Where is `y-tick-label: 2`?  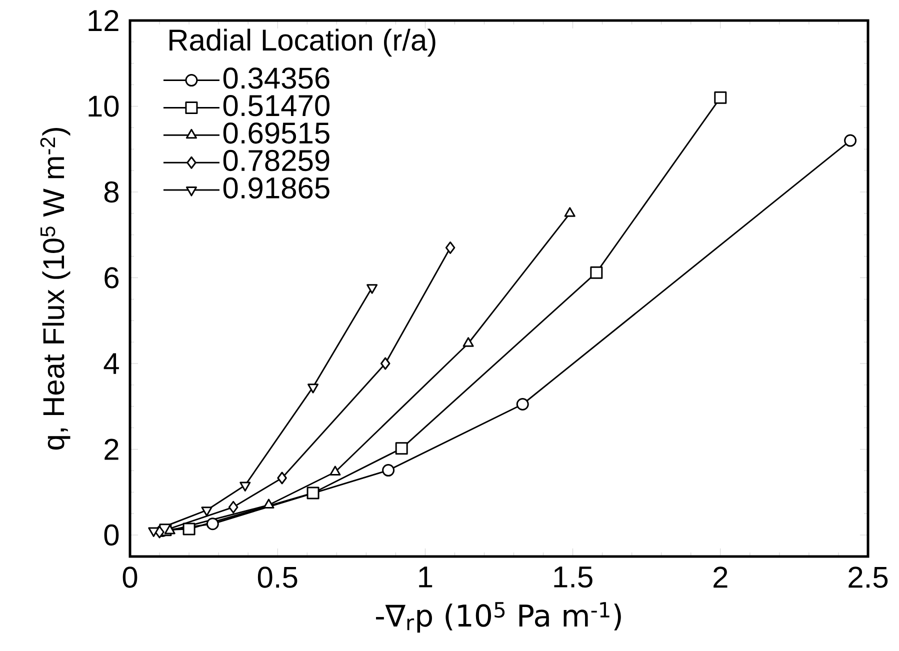 y-tick-label: 2 is located at coordinates (111, 449).